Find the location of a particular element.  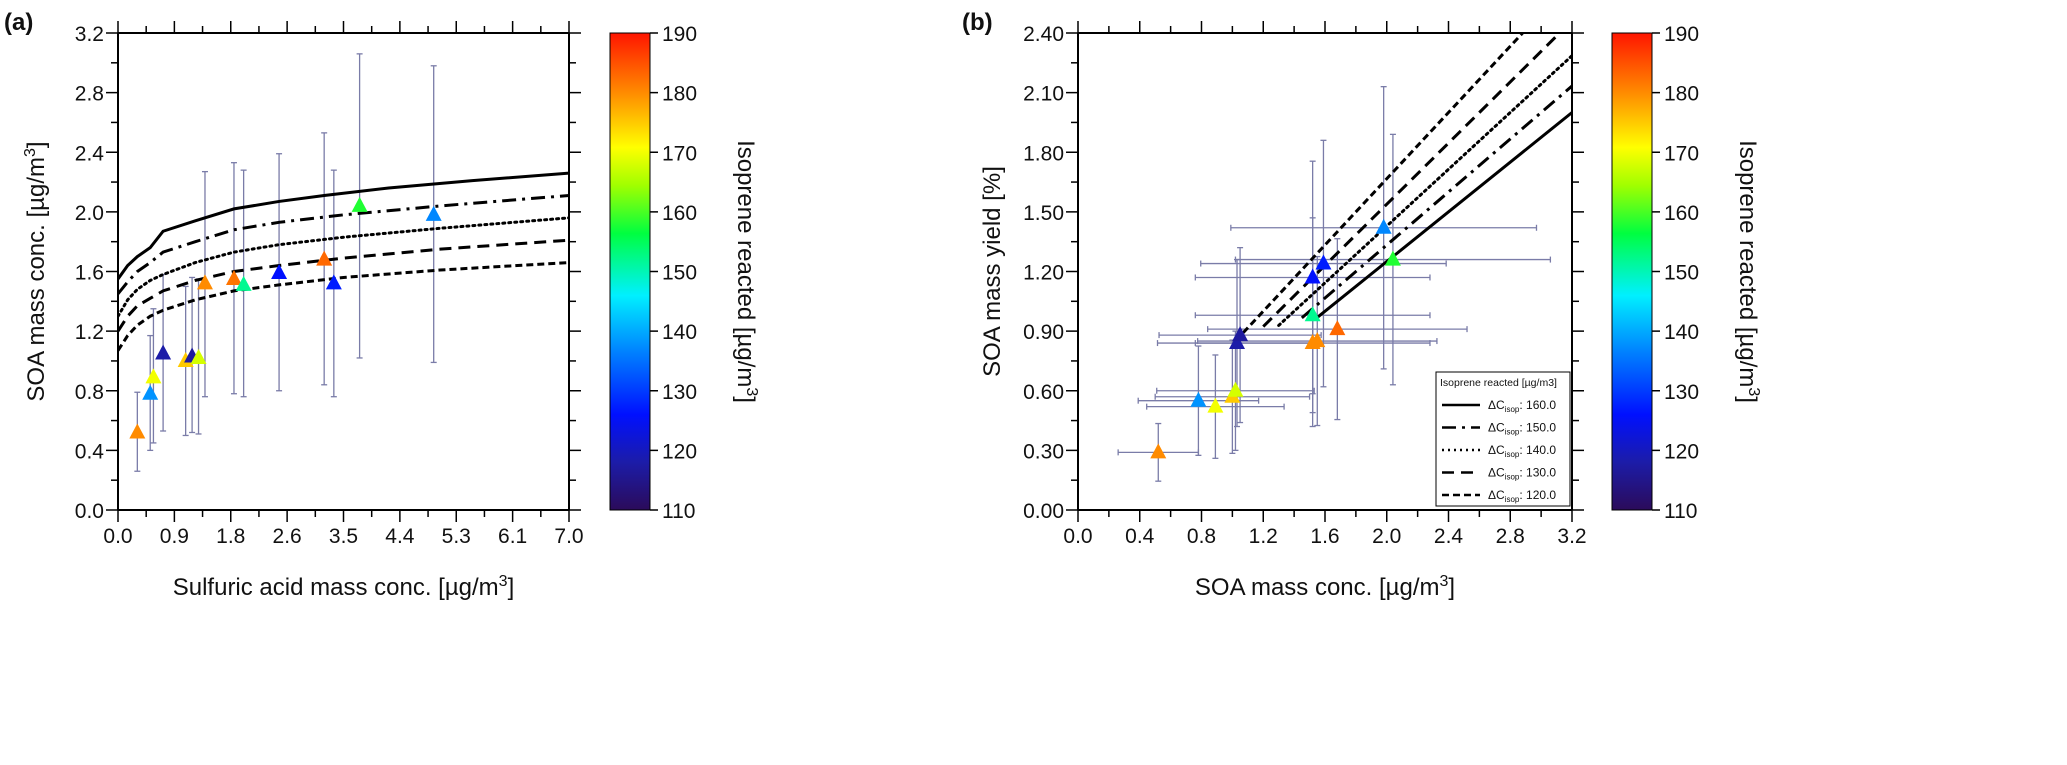

y-tick-label: 1.6 is located at coordinates (89, 273).